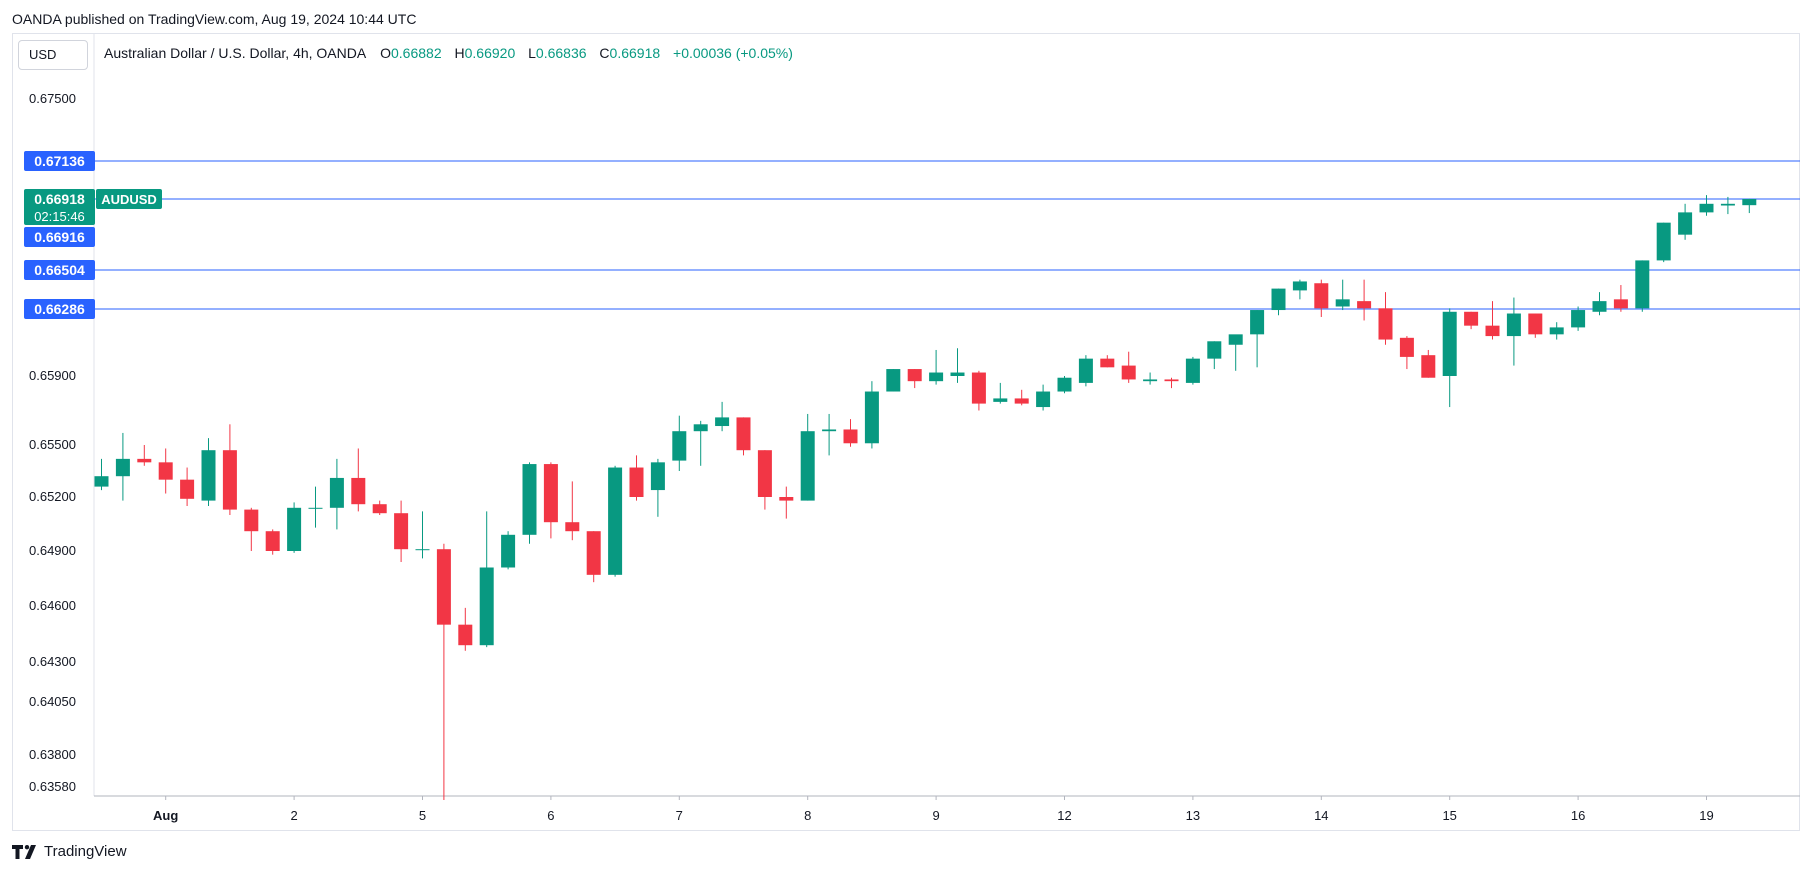 The image size is (1814, 876). I want to click on horizontal-level-label: 0.67136, so click(59, 161).